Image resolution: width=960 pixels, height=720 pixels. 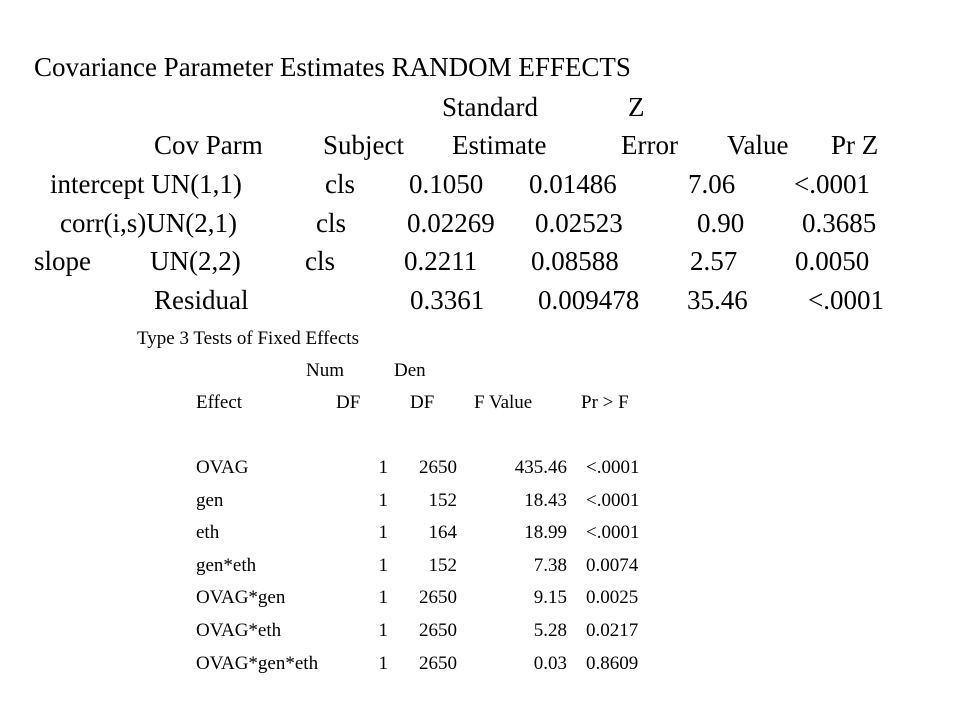 What do you see at coordinates (545, 500) in the screenshot?
I see `fe-row2-fvalue: 18.43` at bounding box center [545, 500].